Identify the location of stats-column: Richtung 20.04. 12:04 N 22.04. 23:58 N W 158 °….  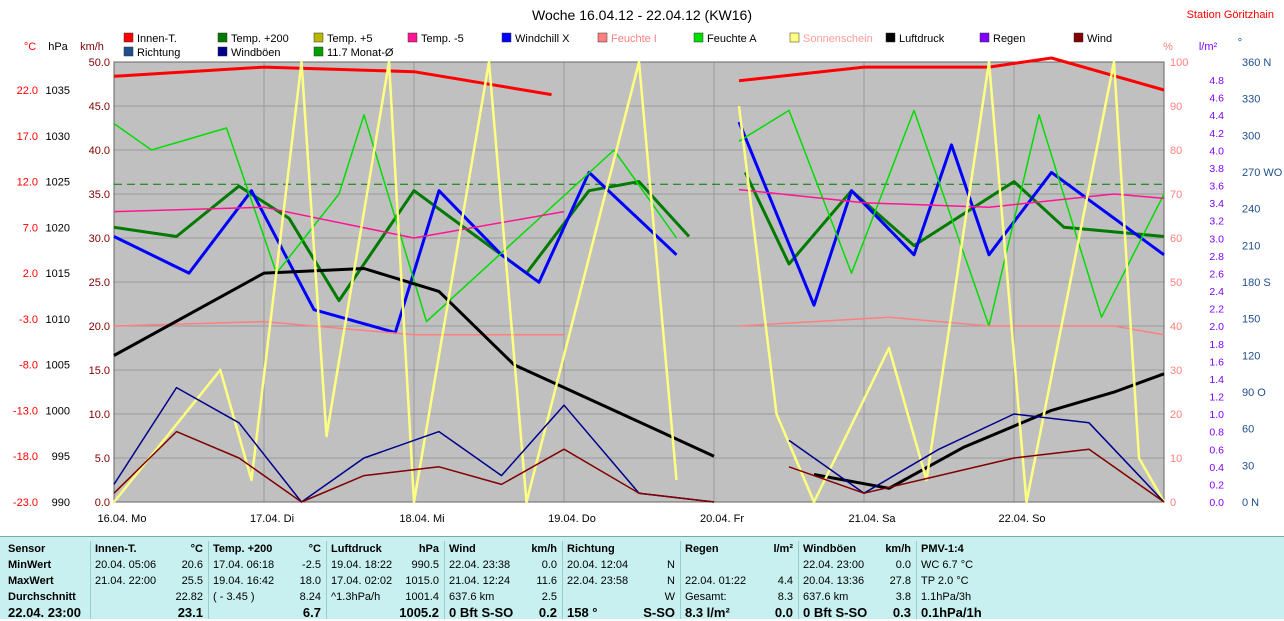
(621, 580).